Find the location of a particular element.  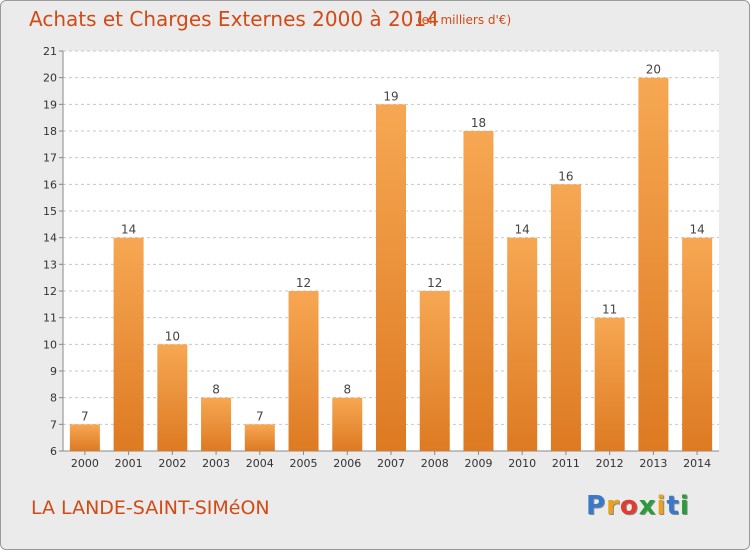

y-tick-label: 6 is located at coordinates (53, 451).